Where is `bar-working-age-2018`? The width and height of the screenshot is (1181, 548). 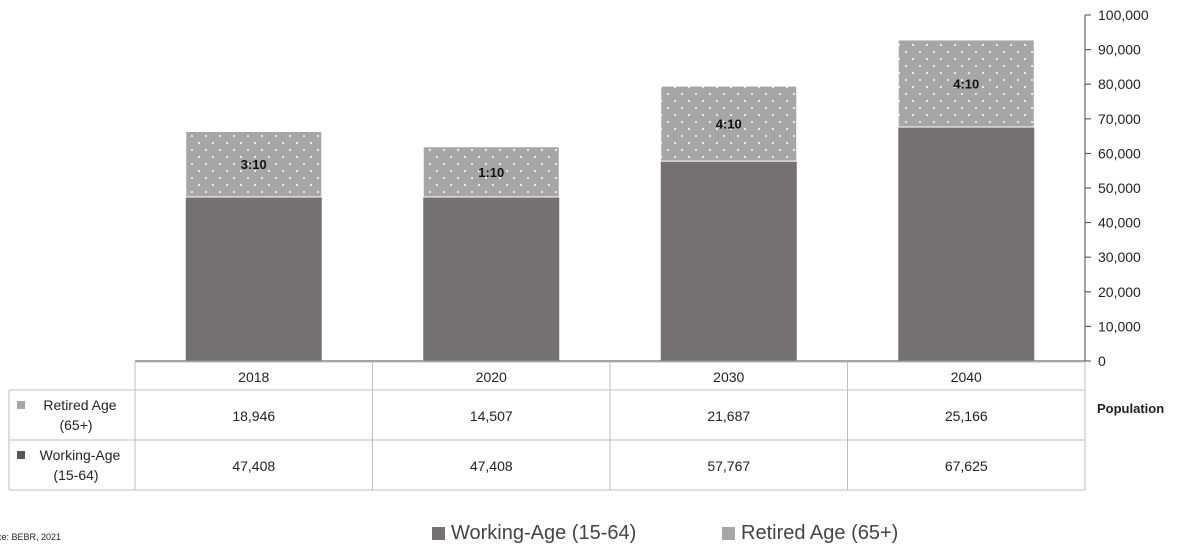 bar-working-age-2018 is located at coordinates (253, 278).